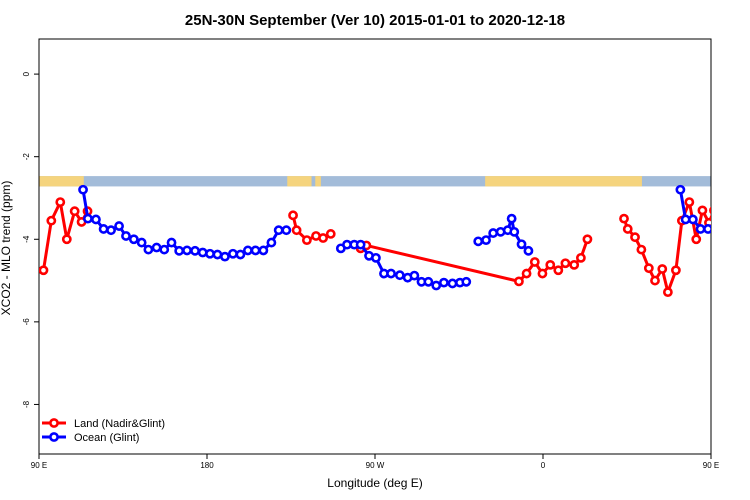 This screenshot has height=500, width=750. What do you see at coordinates (6, 248) in the screenshot?
I see `y-axis-label: XCO2 - MLO trend (ppm)` at bounding box center [6, 248].